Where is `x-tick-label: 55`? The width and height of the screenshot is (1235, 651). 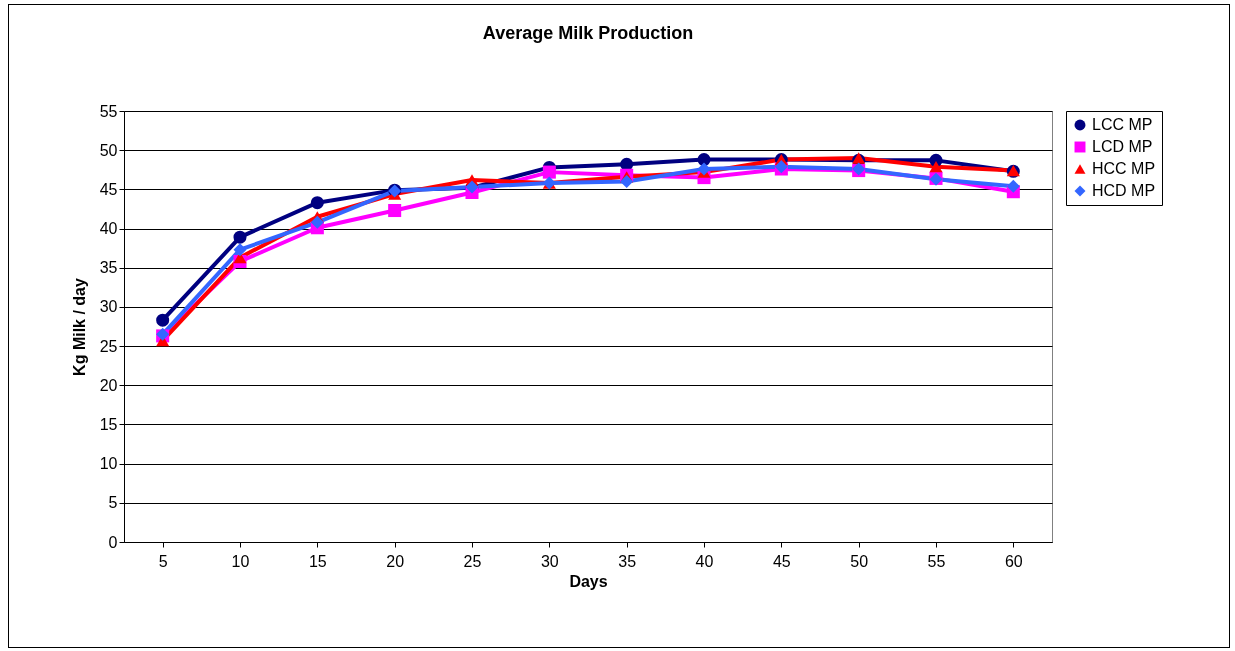 x-tick-label: 55 is located at coordinates (936, 561).